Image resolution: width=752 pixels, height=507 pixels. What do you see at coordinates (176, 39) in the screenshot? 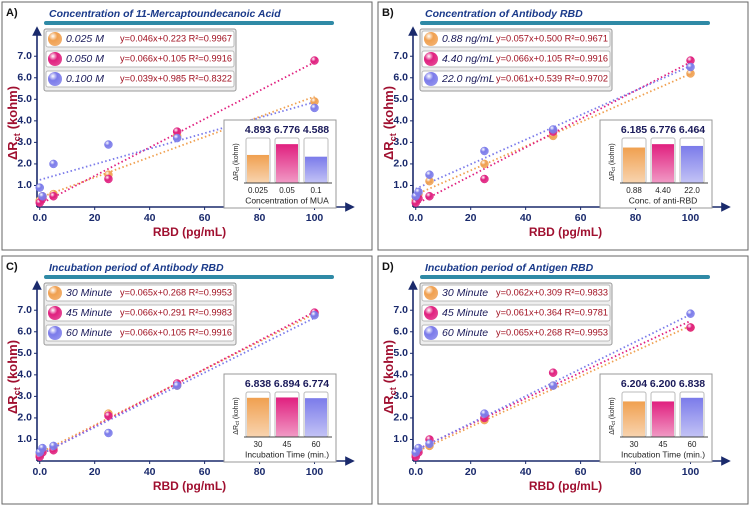
I see `legend-equation: y=0.046x+0.223 R²=0.9967` at bounding box center [176, 39].